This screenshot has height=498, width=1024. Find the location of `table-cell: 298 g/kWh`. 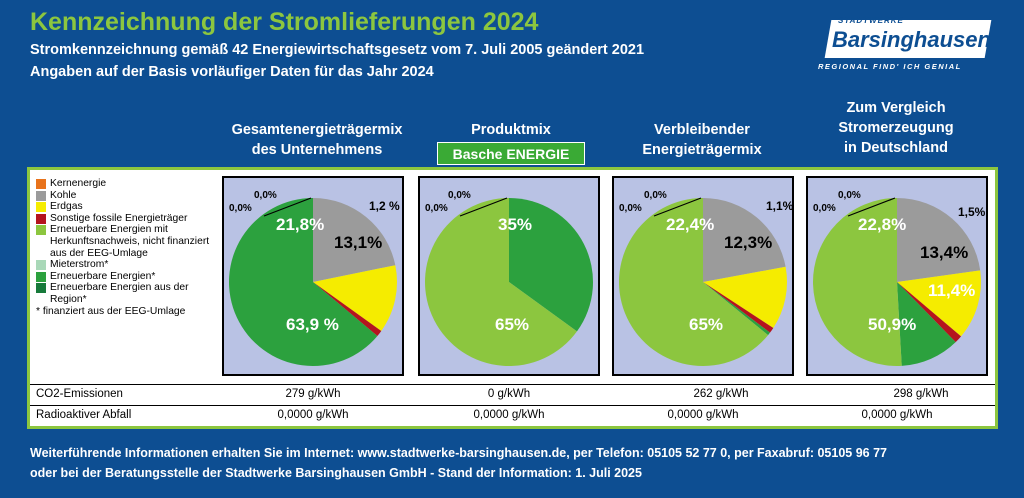

table-cell: 298 g/kWh is located at coordinates (921, 394).